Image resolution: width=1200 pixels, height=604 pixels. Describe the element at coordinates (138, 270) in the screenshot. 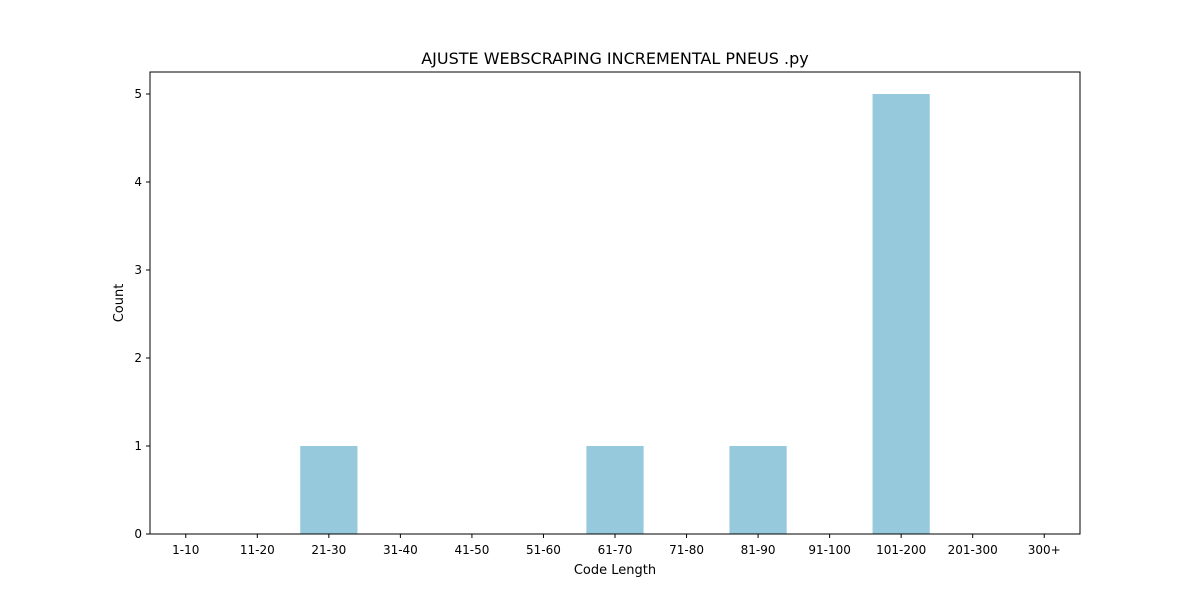

I see `y-tick-label: 3` at that location.